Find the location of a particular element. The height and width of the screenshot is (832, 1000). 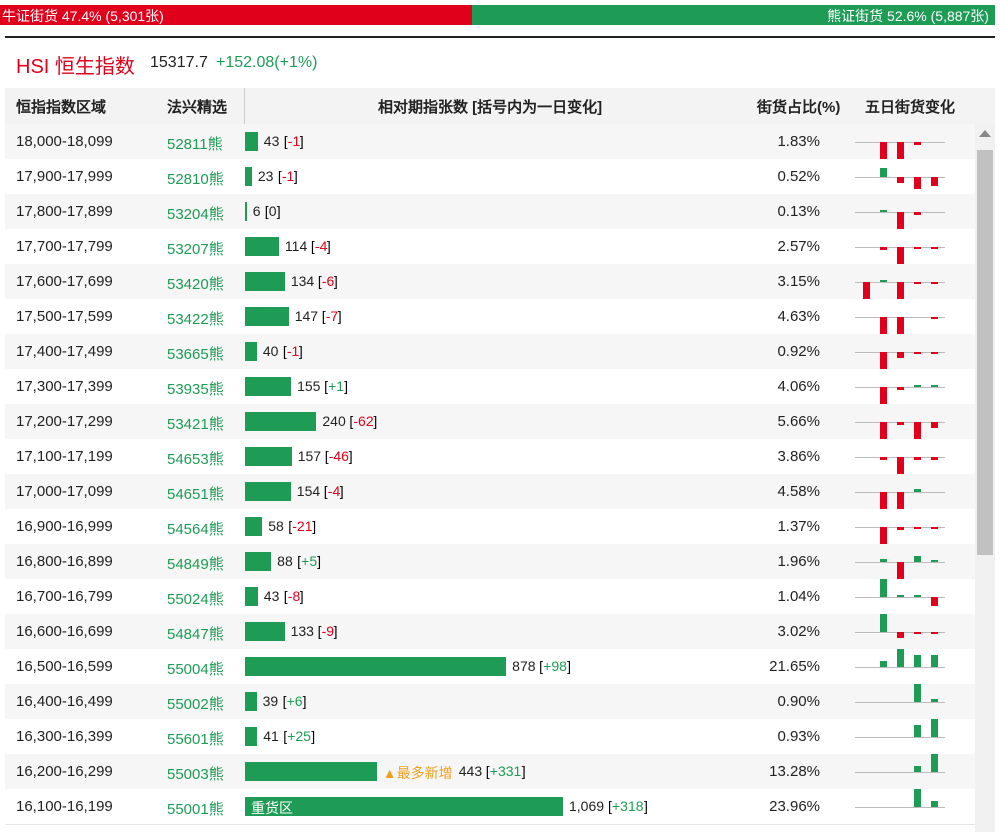

day-change: -9 is located at coordinates (328, 631).